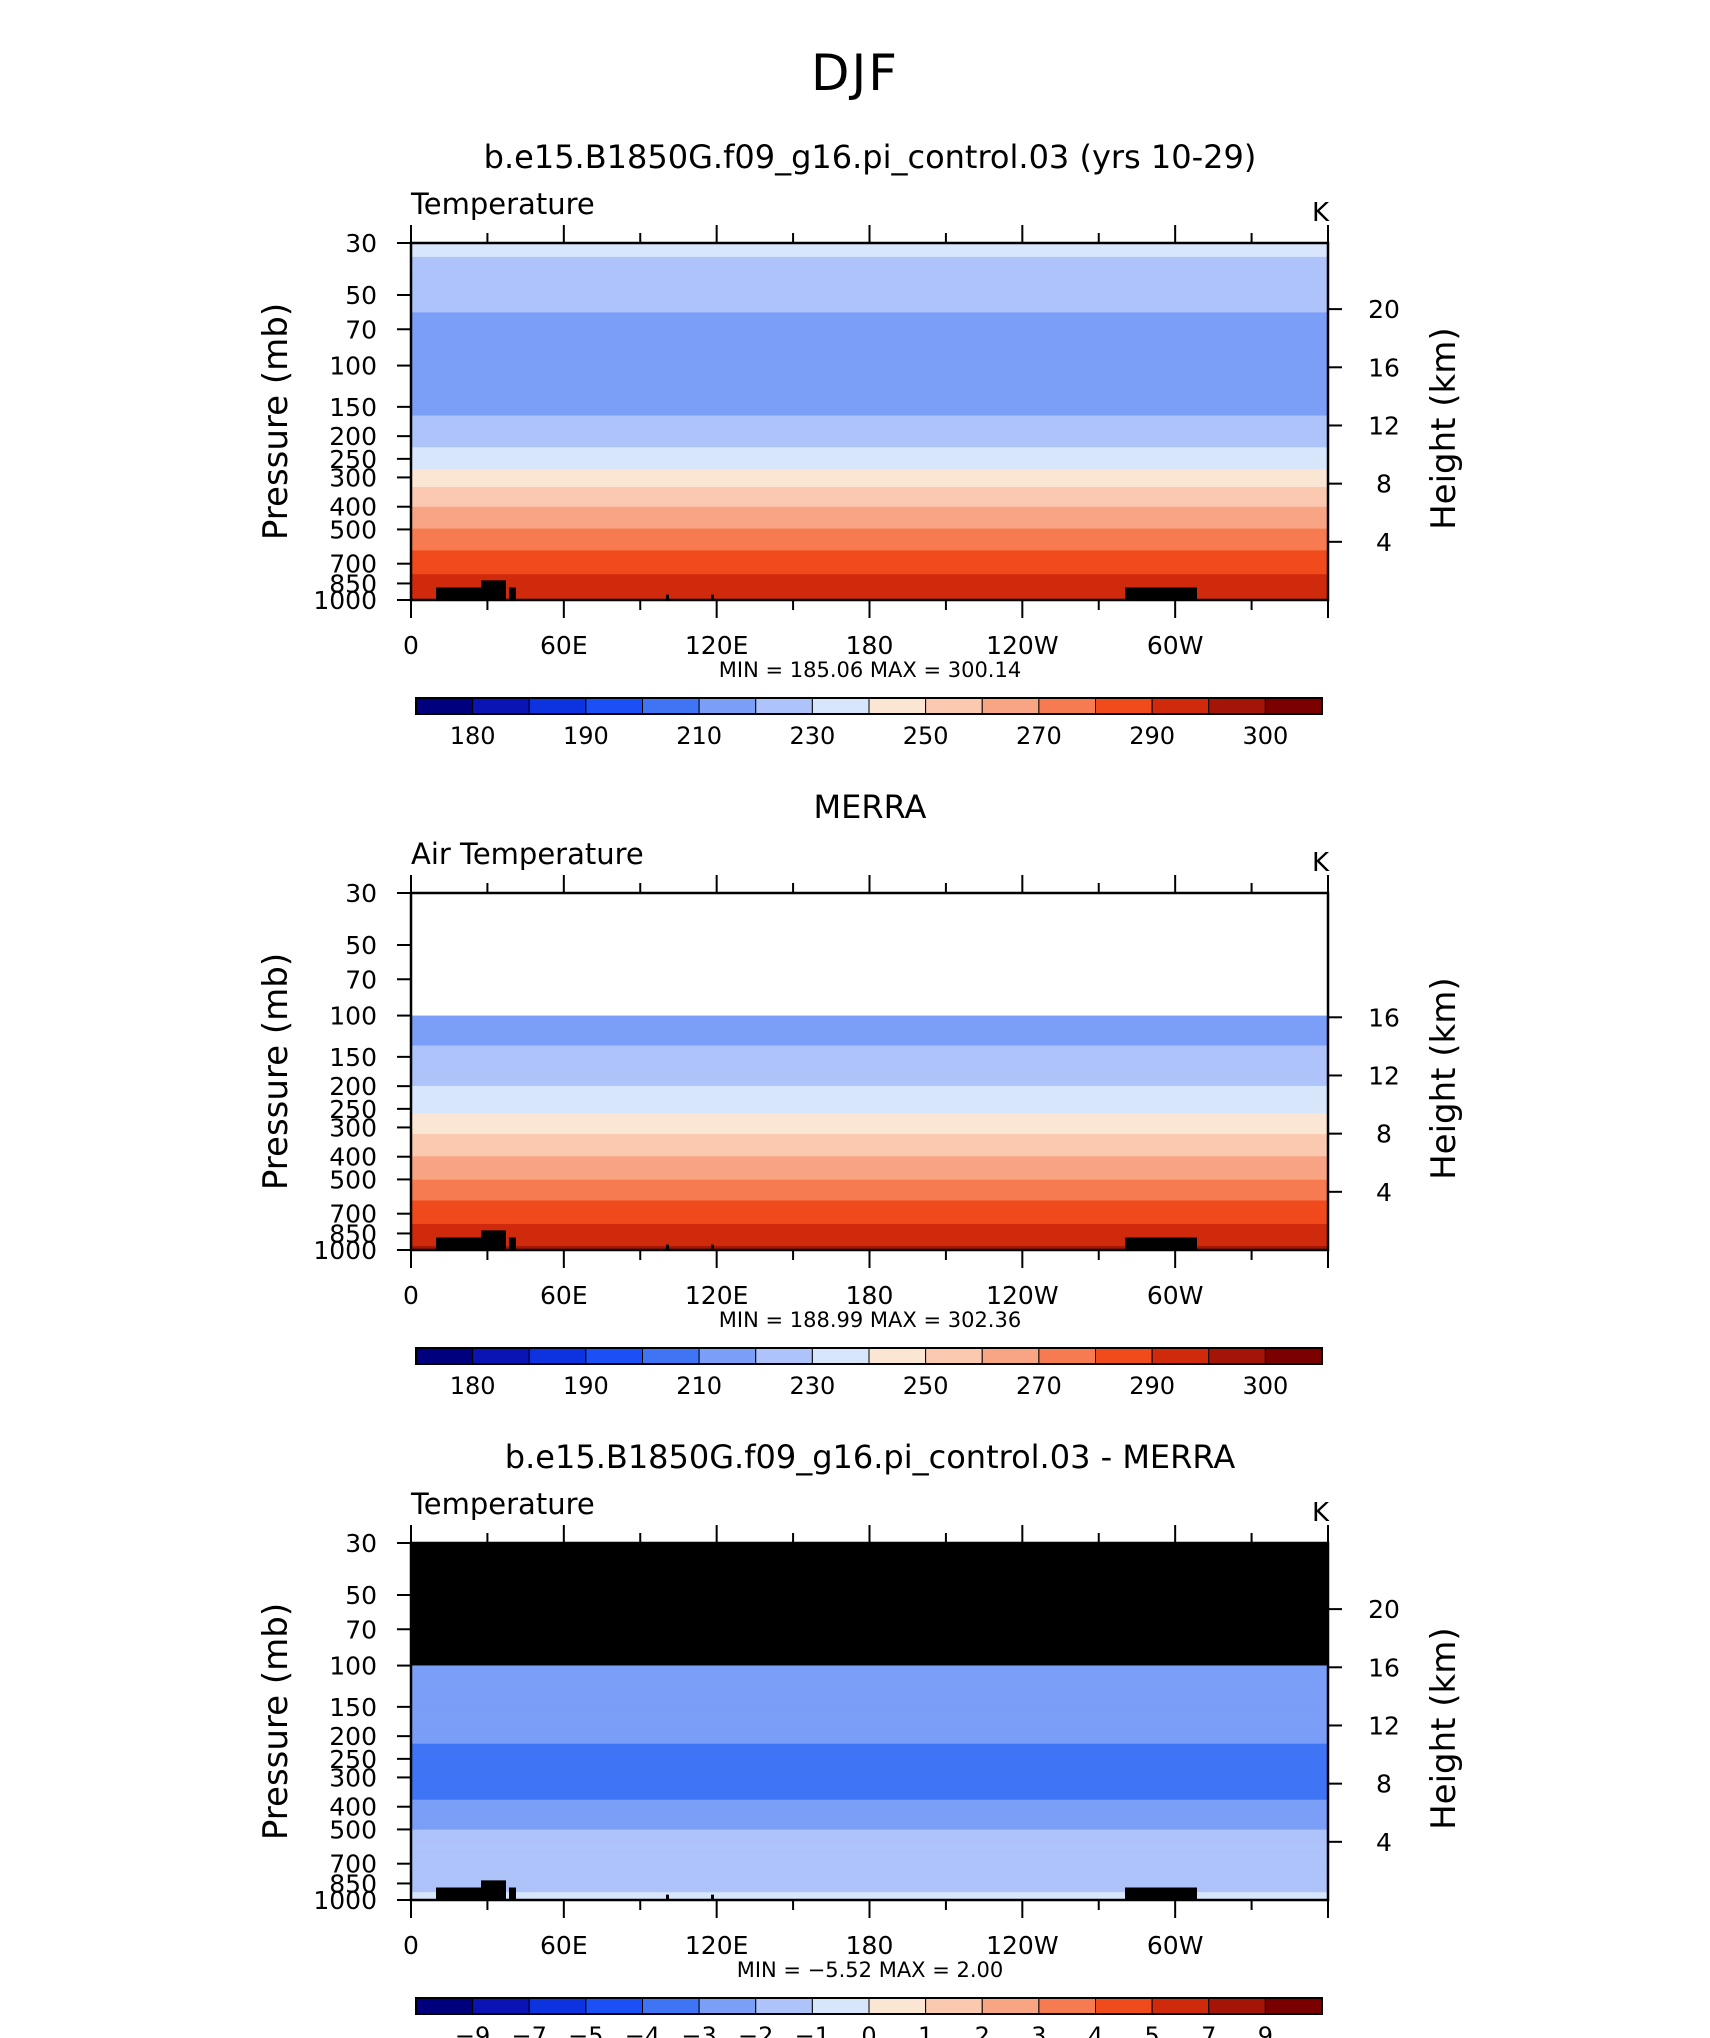  What do you see at coordinates (1384, 1842) in the screenshot?
I see `y-right-tick-label: 4` at bounding box center [1384, 1842].